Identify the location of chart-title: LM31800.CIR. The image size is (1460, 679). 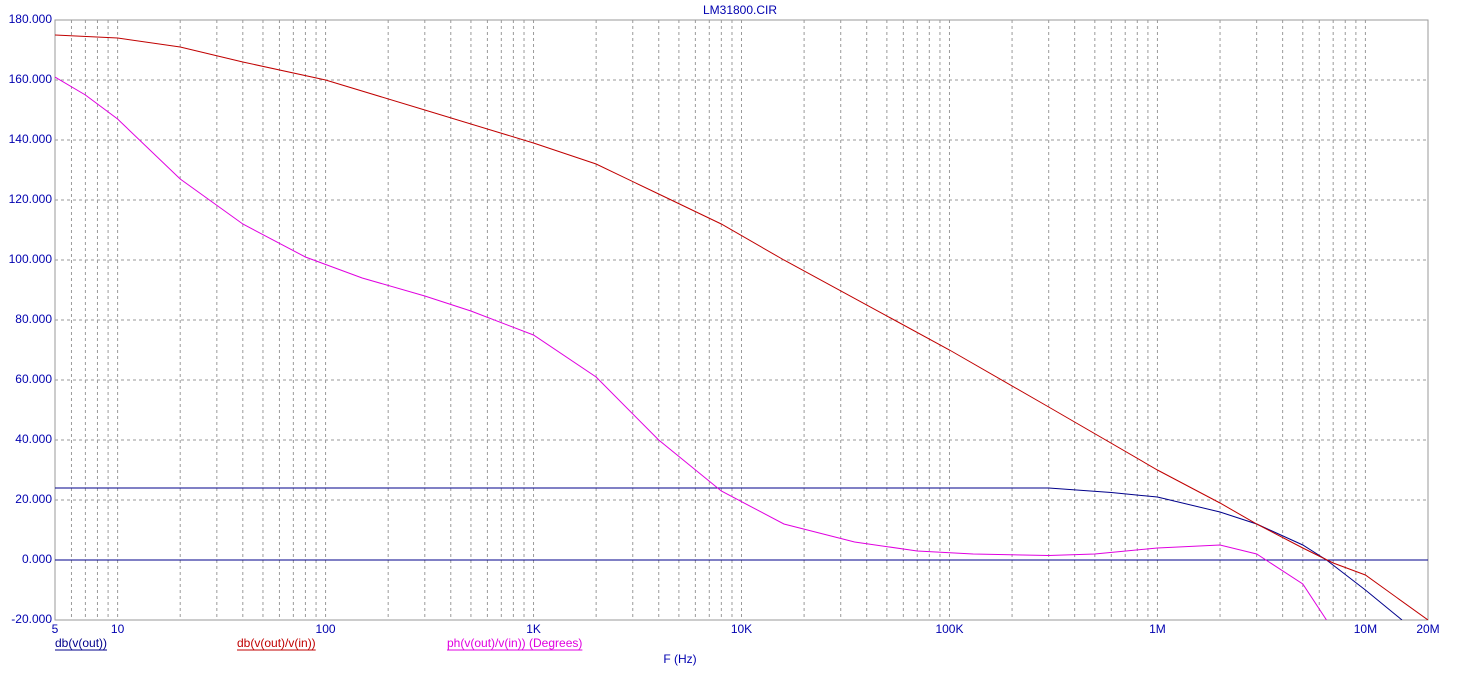
(740, 10).